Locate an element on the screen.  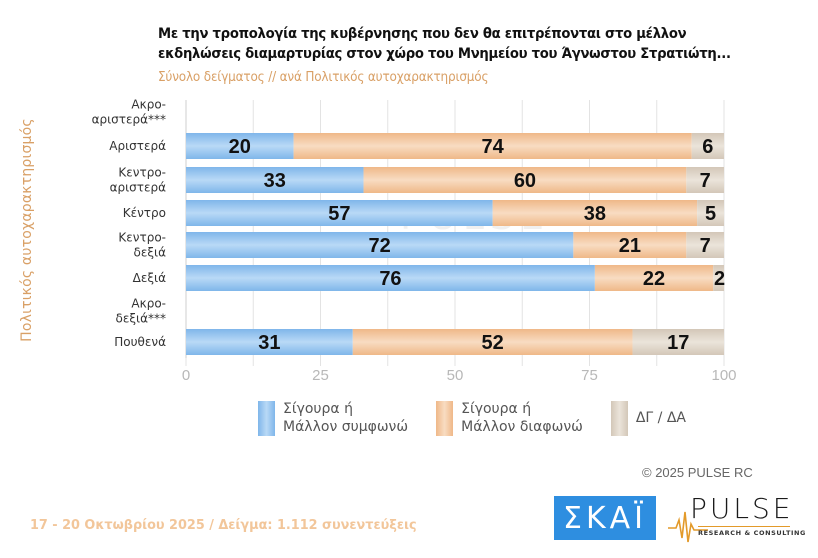
x-tick-label: 50 is located at coordinates (455, 375).